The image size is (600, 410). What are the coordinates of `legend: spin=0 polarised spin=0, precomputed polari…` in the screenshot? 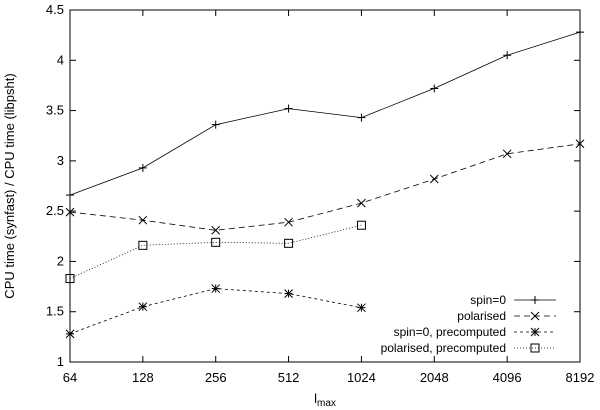 It's located at (468, 324).